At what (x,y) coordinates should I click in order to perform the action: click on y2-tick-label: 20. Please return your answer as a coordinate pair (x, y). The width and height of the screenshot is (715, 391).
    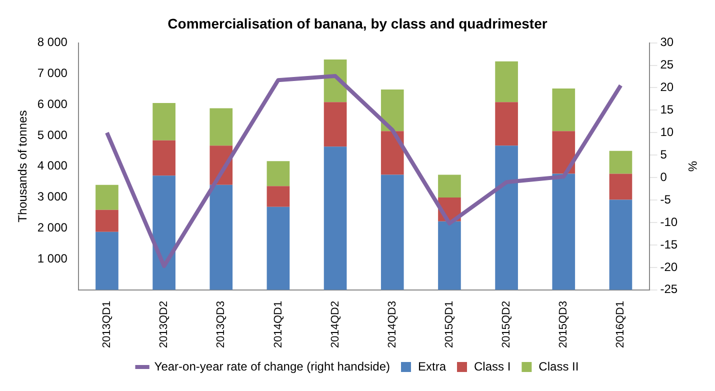
    Looking at the image, I should click on (667, 87).